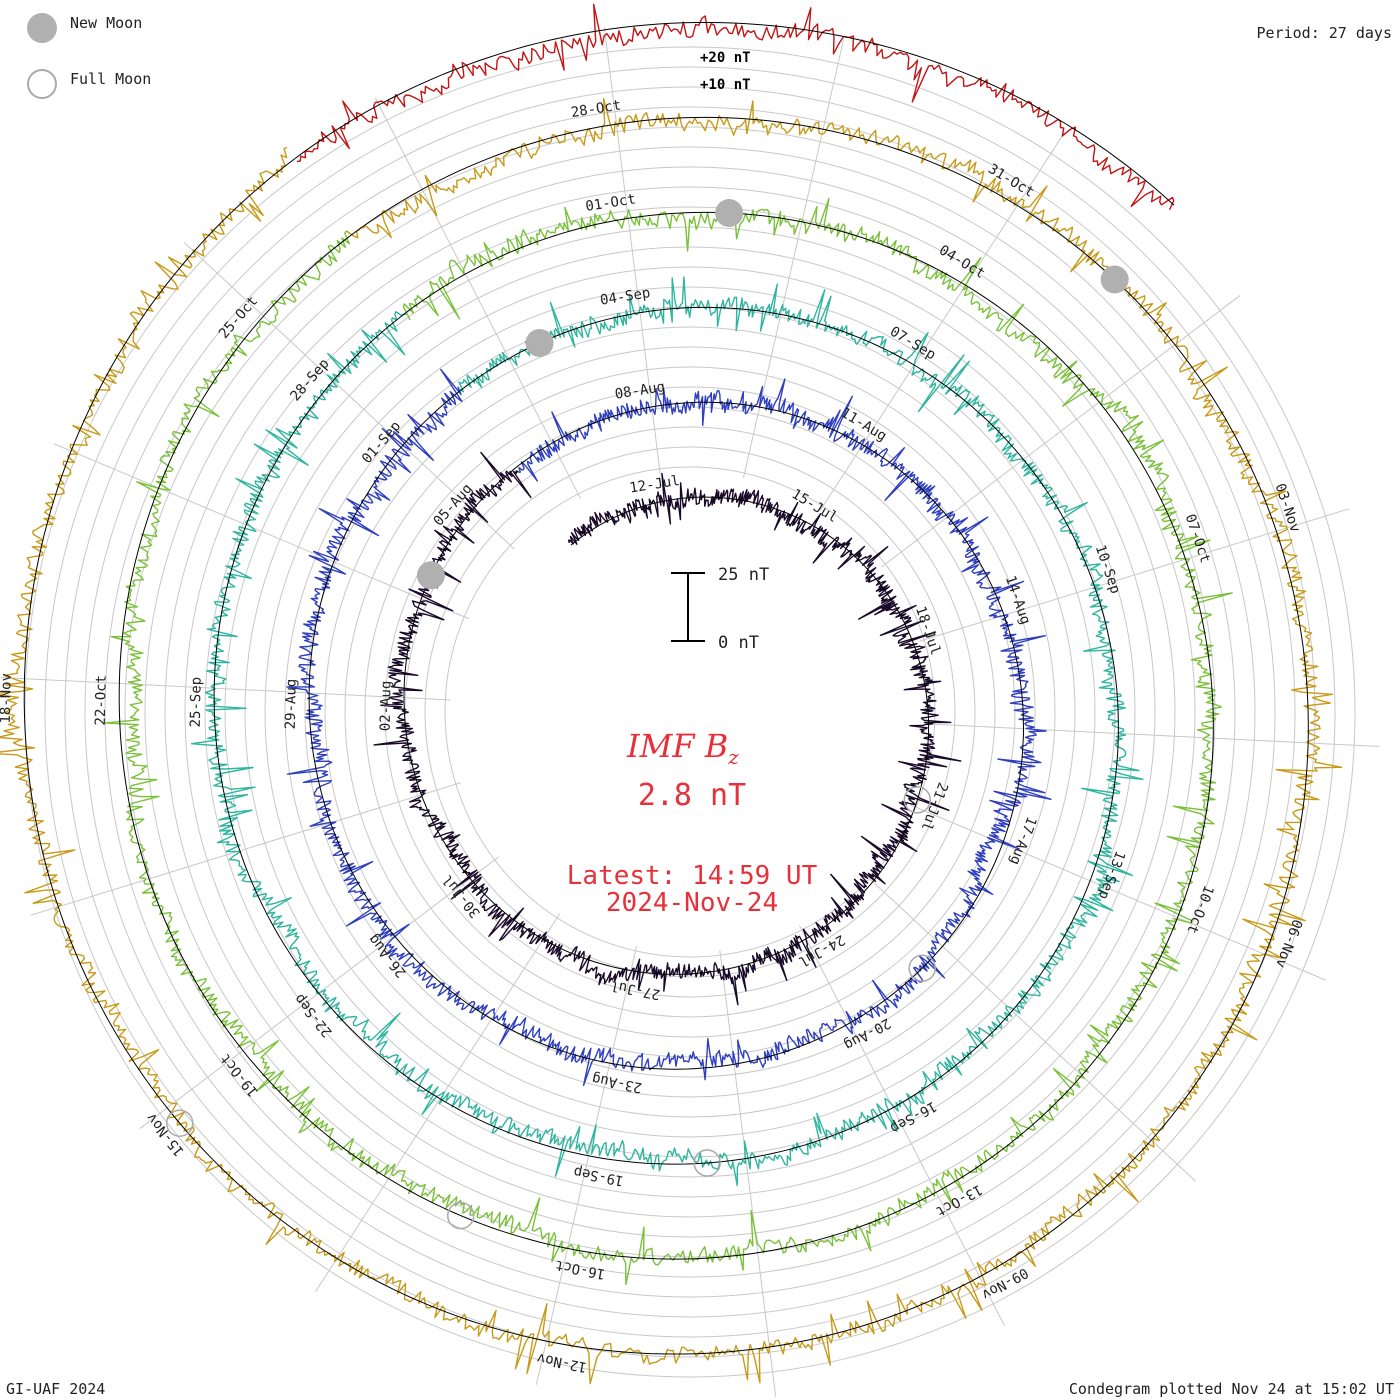  Describe the element at coordinates (238, 317) in the screenshot. I see `date-label: 25-Oct` at that location.